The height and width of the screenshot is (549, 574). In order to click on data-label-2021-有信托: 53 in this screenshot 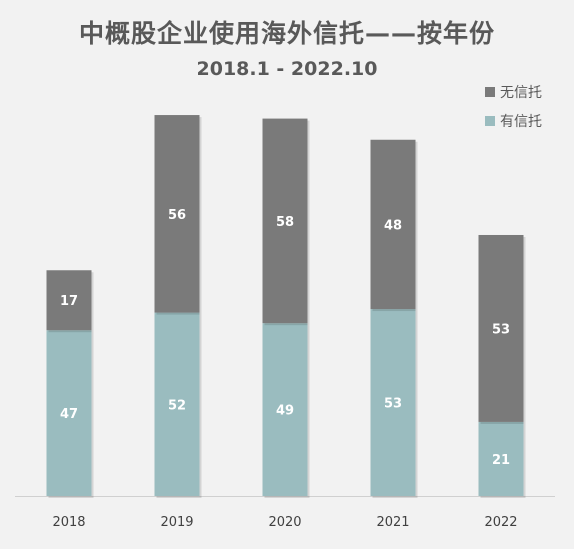, I will do `click(393, 404)`.